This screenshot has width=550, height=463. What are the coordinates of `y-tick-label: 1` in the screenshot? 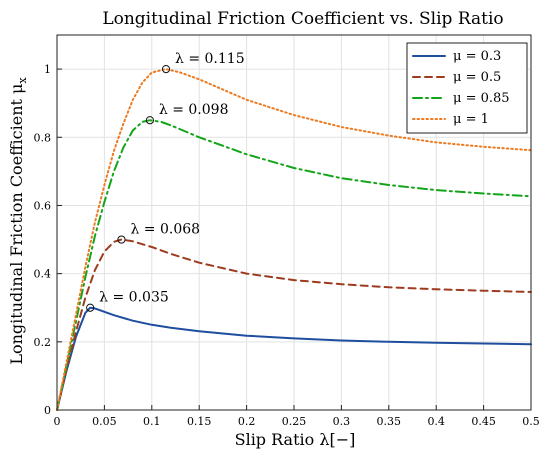 It's located at (47, 69).